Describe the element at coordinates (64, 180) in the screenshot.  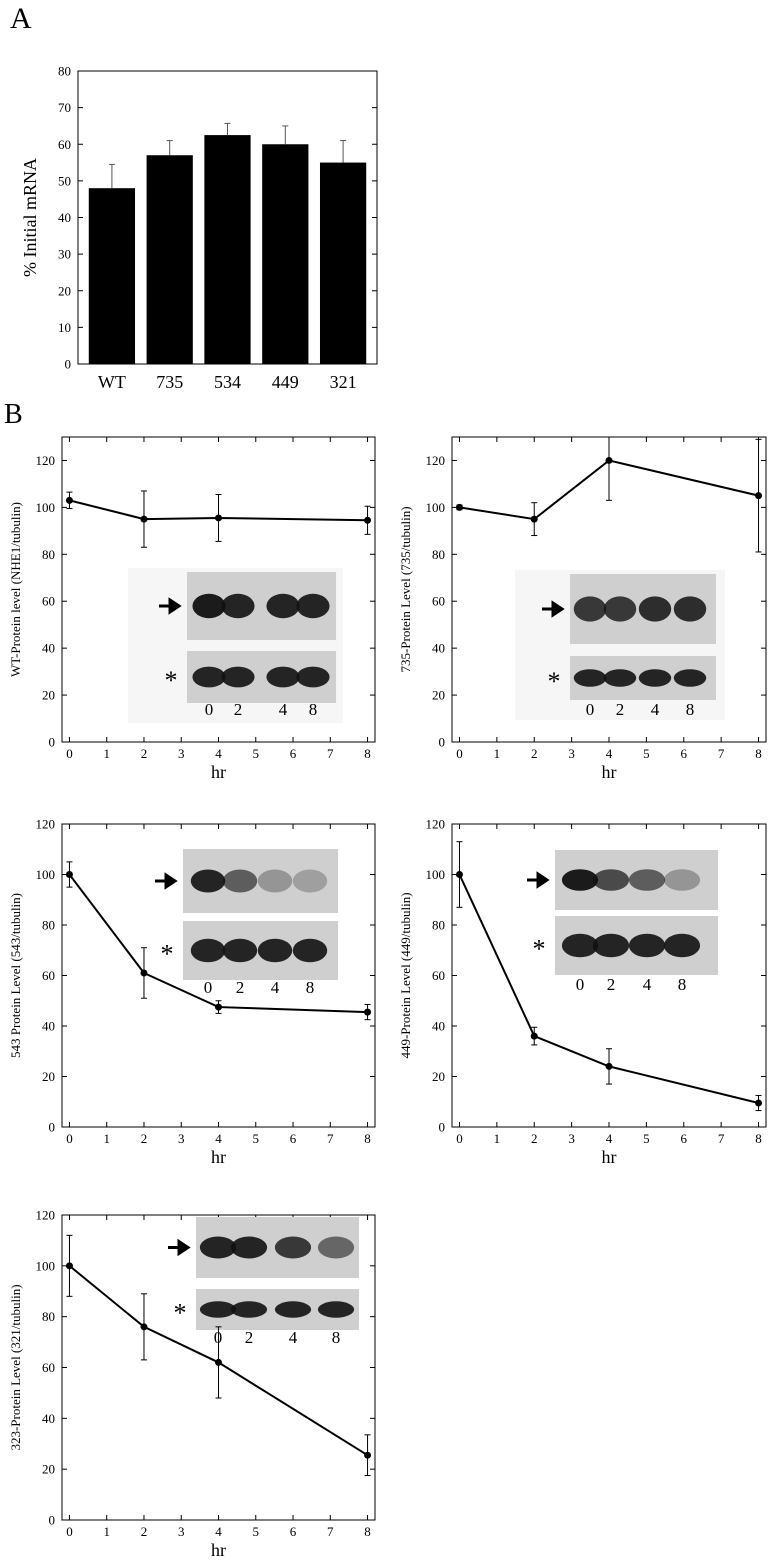
I see `y-tick-label: 50` at that location.